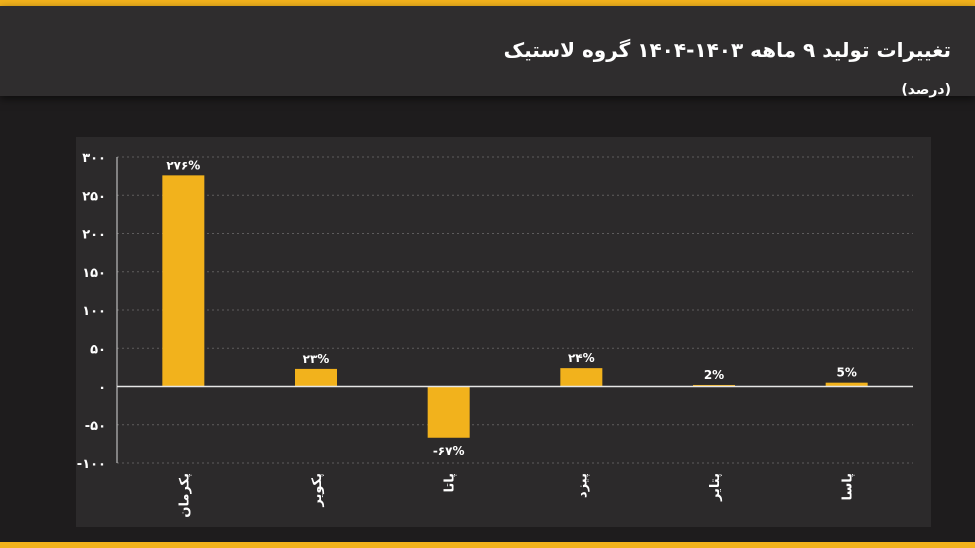  I want to click on chart-unit-label: (درصد), so click(926, 90).